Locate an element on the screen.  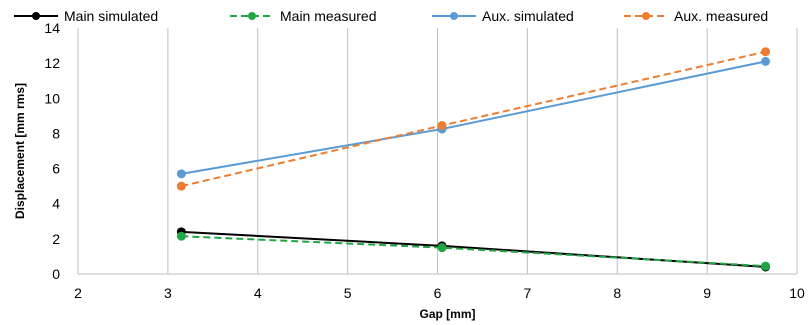
legend-item: Main simulated is located at coordinates (86, 16).